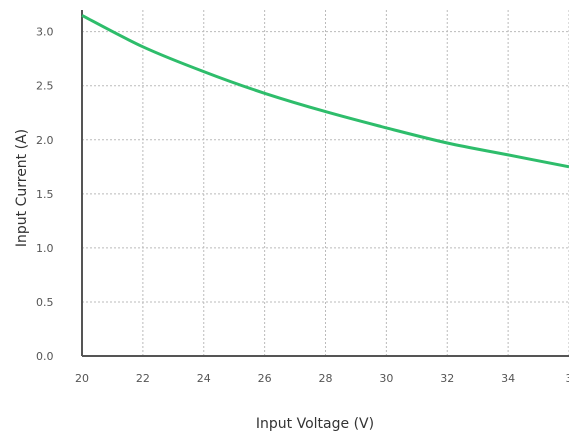  What do you see at coordinates (82, 378) in the screenshot?
I see `x-tick-label: 20` at bounding box center [82, 378].